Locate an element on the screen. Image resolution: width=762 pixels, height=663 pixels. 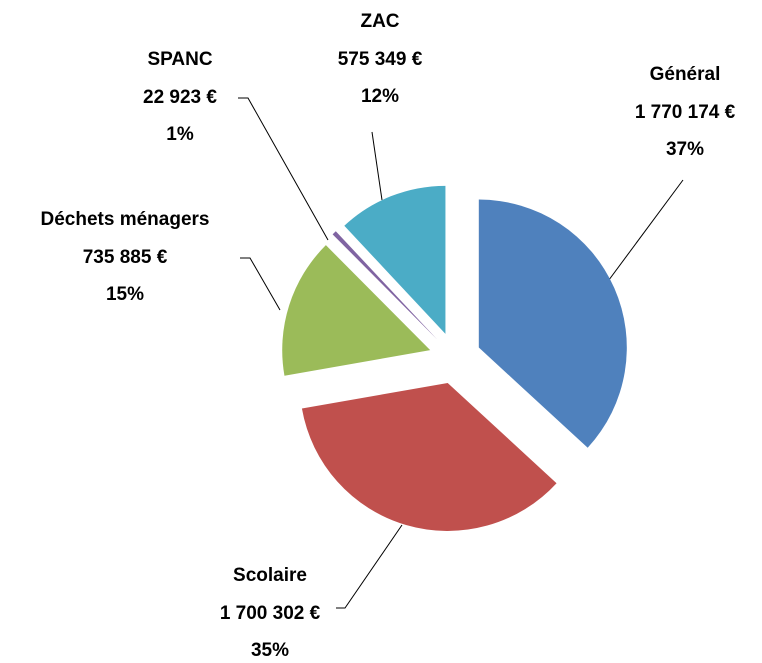
slice-label: Général is located at coordinates (685, 74).